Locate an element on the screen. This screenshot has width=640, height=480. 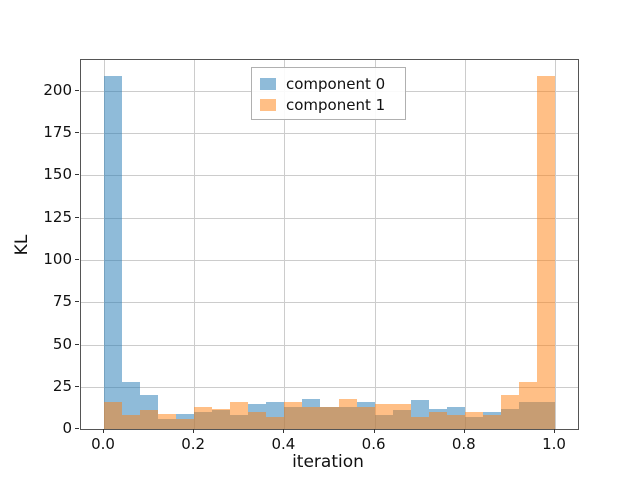
legend-item-component-0: component 0 is located at coordinates (328, 84).